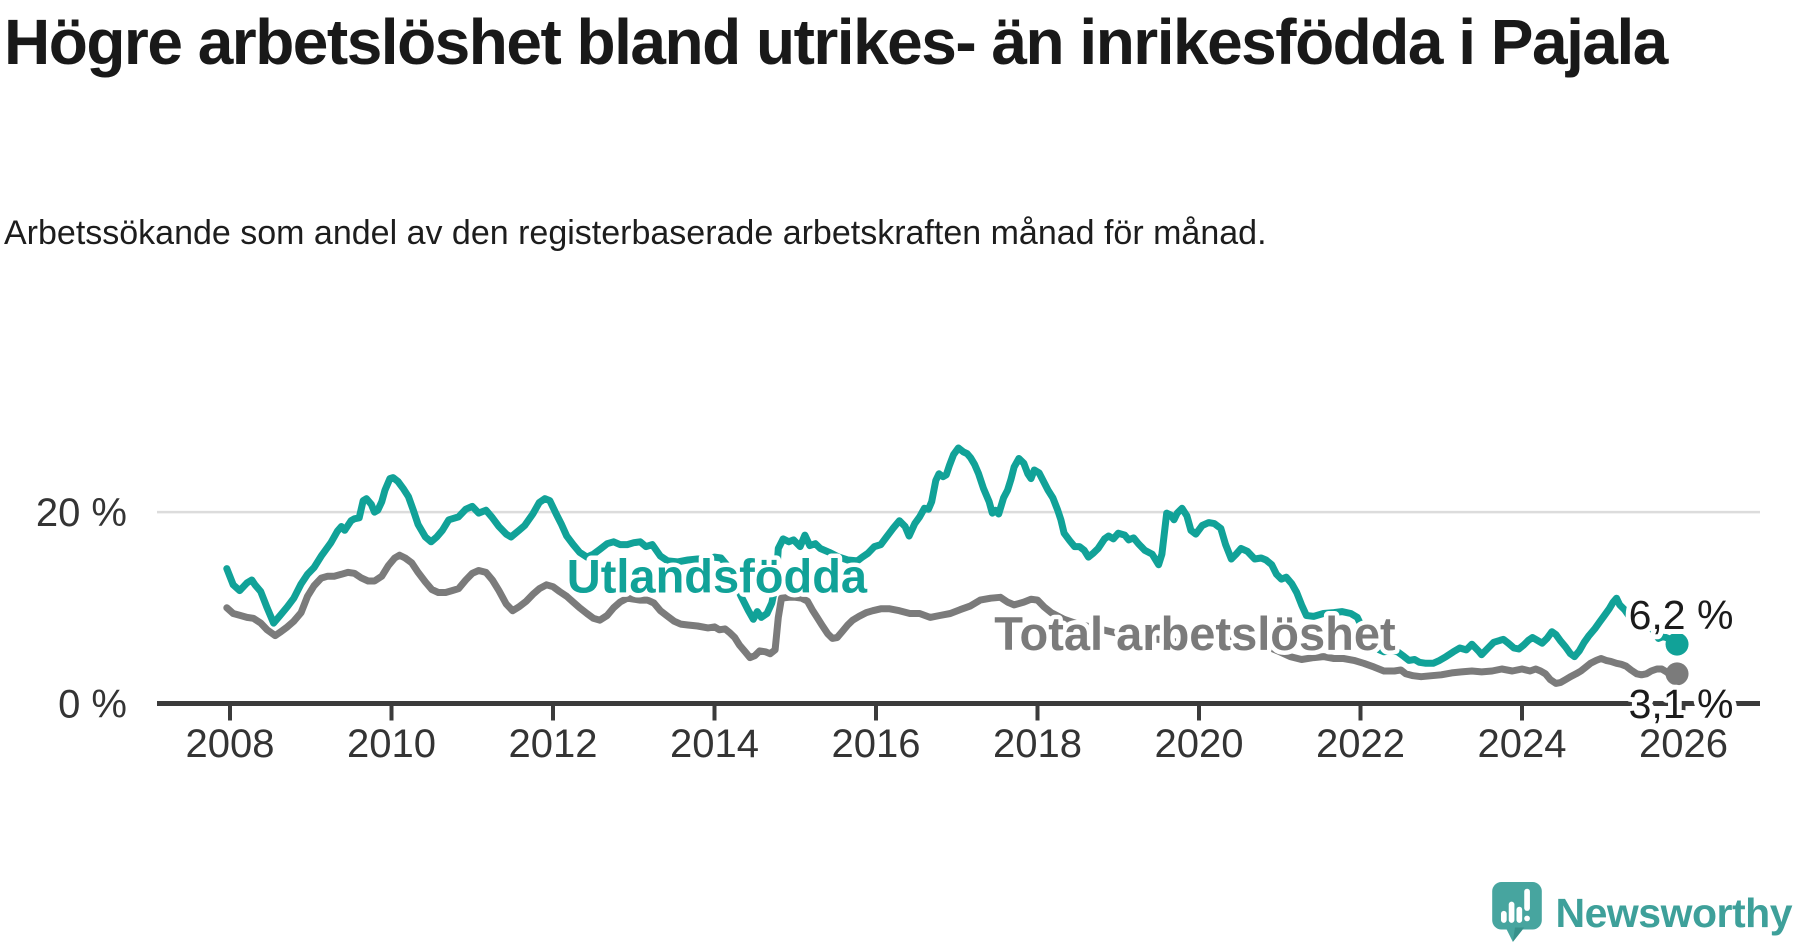 The height and width of the screenshot is (948, 1800). What do you see at coordinates (1360, 744) in the screenshot?
I see `x-tick-label: 2022` at bounding box center [1360, 744].